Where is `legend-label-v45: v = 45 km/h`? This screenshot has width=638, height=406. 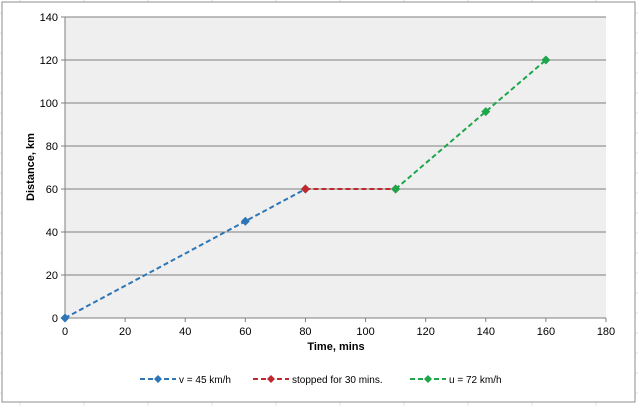 legend-label-v45: v = 45 km/h is located at coordinates (205, 380).